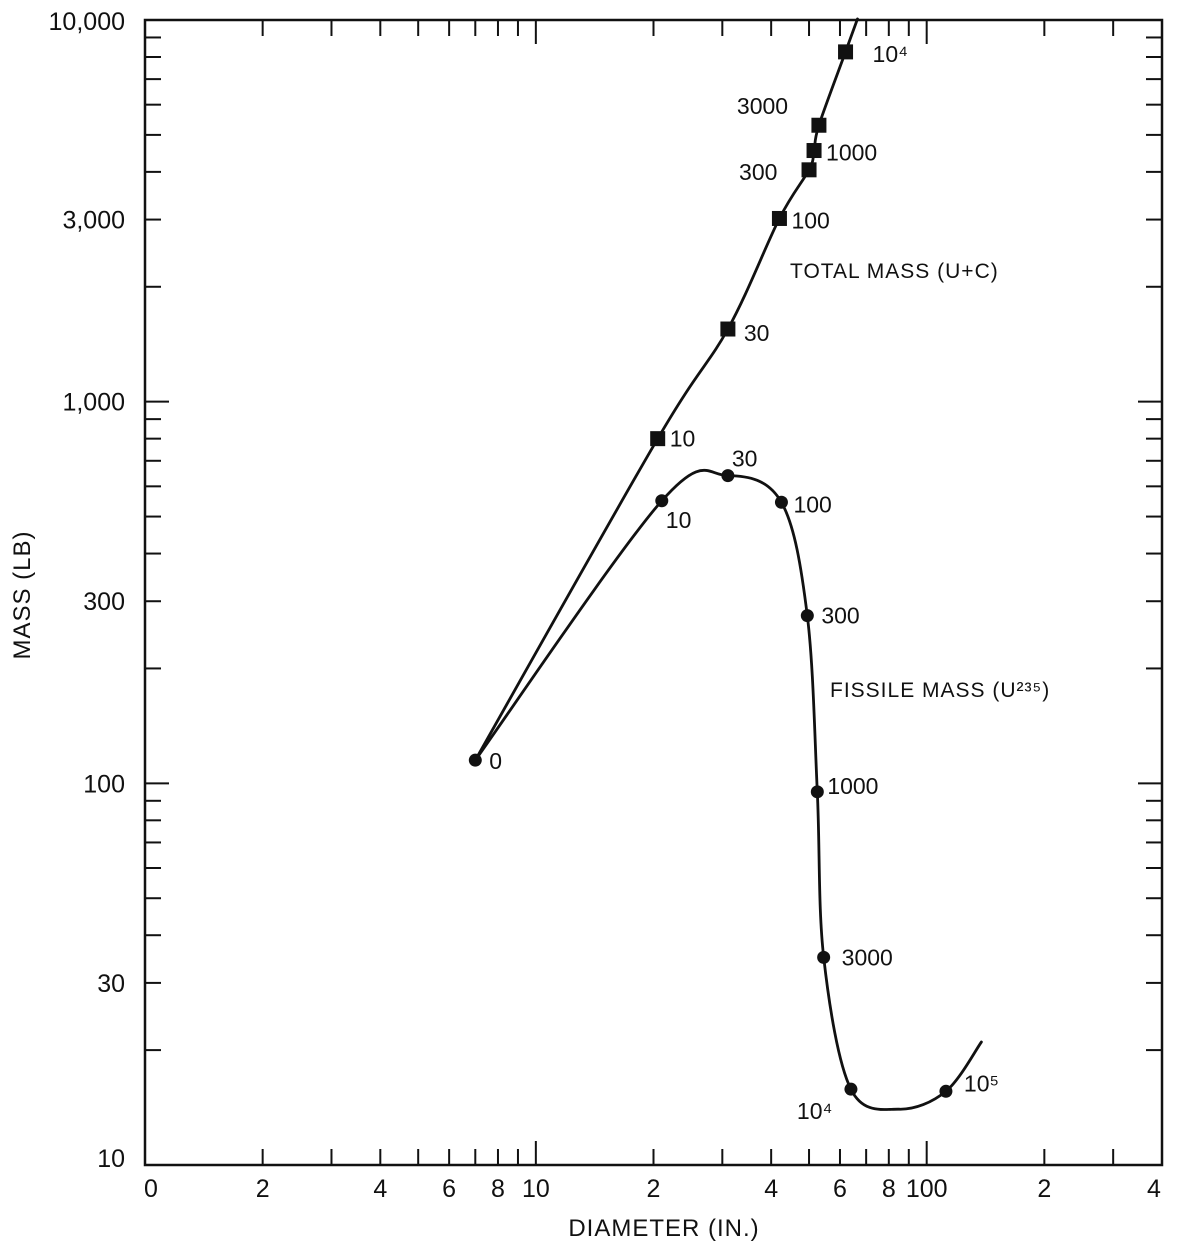 This screenshot has width=1178, height=1243. I want to click on total-mass-point-label: 10, so click(683, 439).